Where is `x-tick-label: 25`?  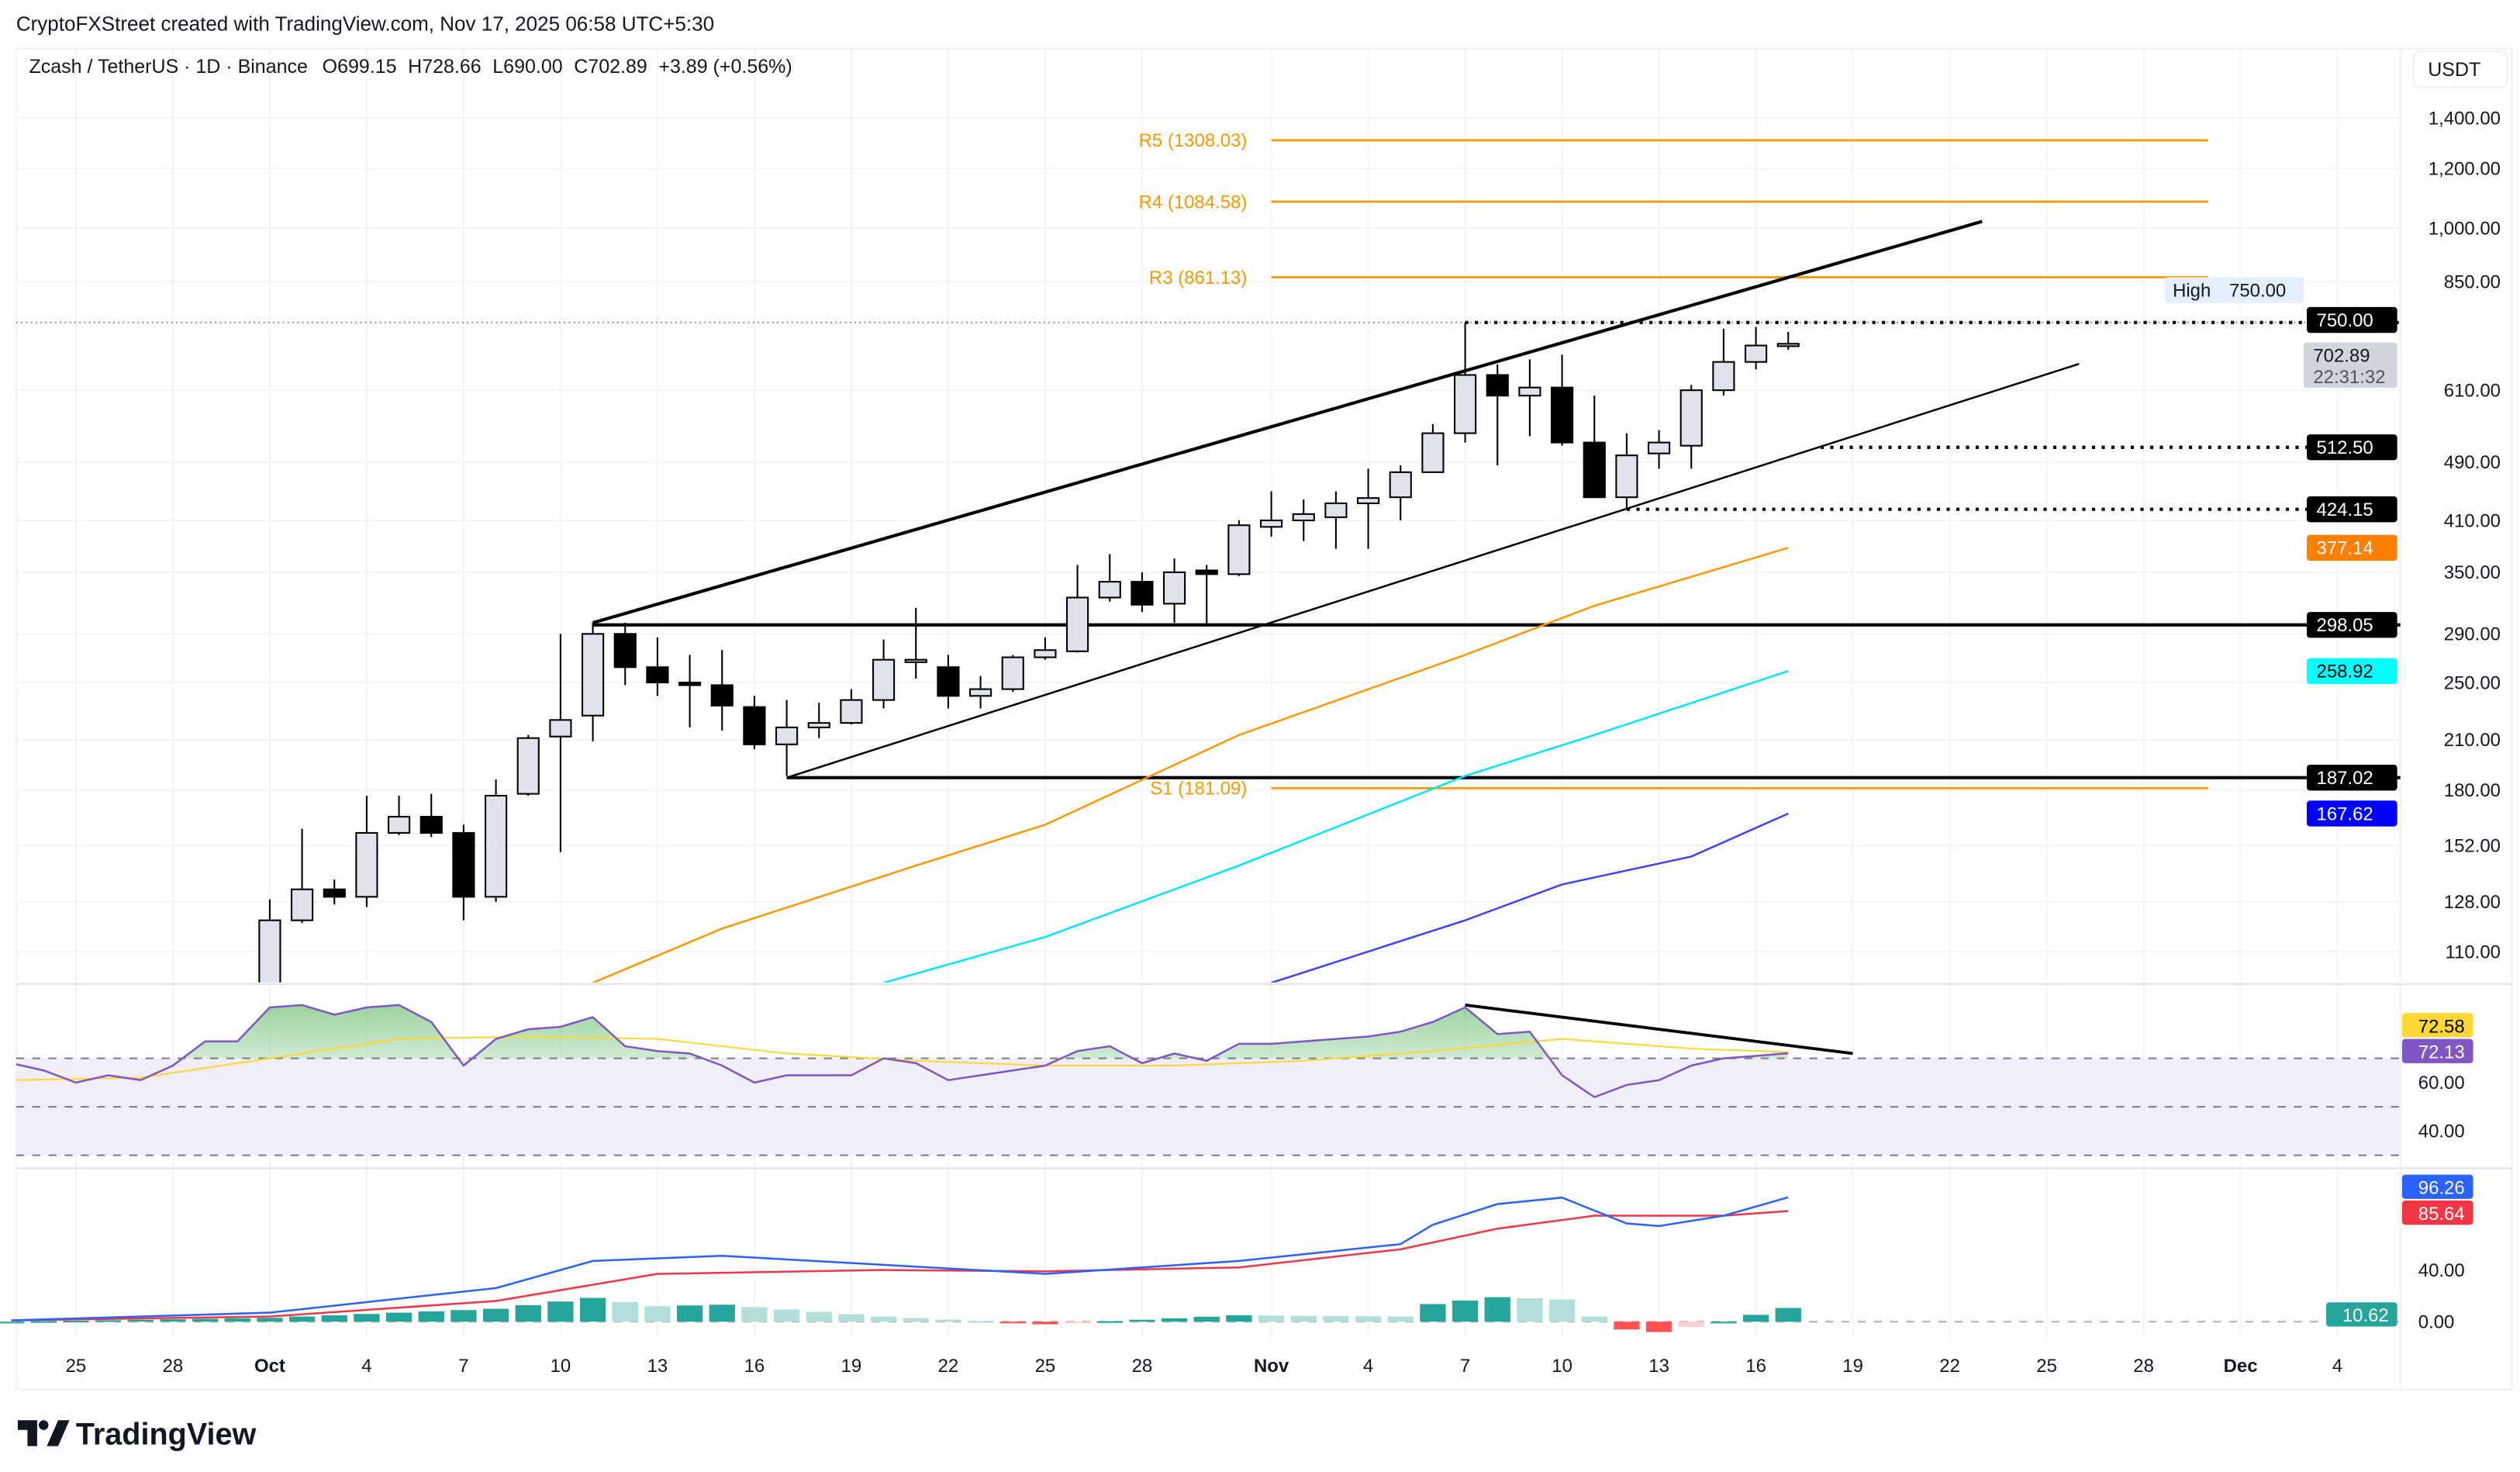 x-tick-label: 25 is located at coordinates (2046, 1366).